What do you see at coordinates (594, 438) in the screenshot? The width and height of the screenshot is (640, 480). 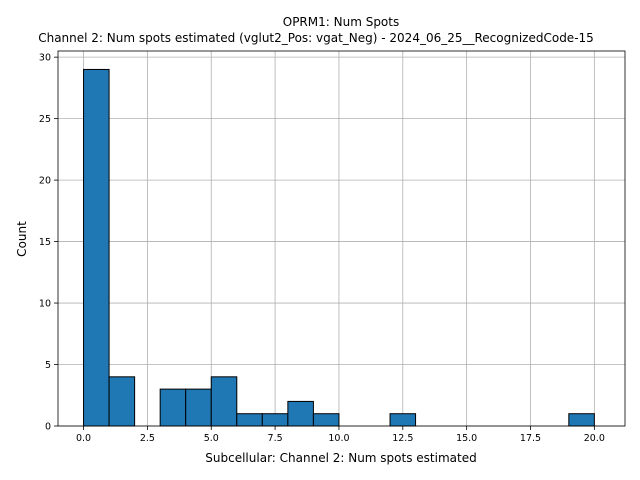 I see `x-tick-label: 20.0` at bounding box center [594, 438].